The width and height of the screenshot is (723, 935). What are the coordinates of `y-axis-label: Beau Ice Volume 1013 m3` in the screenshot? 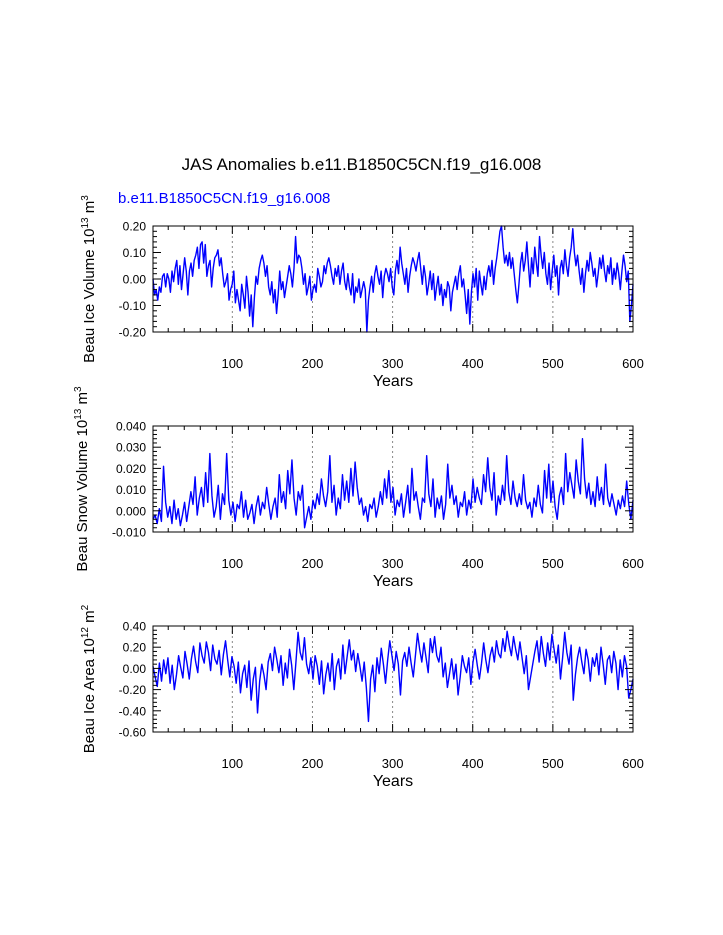 It's located at (89, 279).